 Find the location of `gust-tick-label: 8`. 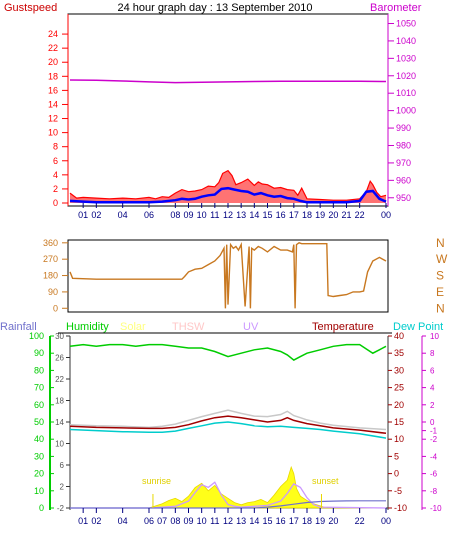

gust-tick-label: 8 is located at coordinates (55, 147).